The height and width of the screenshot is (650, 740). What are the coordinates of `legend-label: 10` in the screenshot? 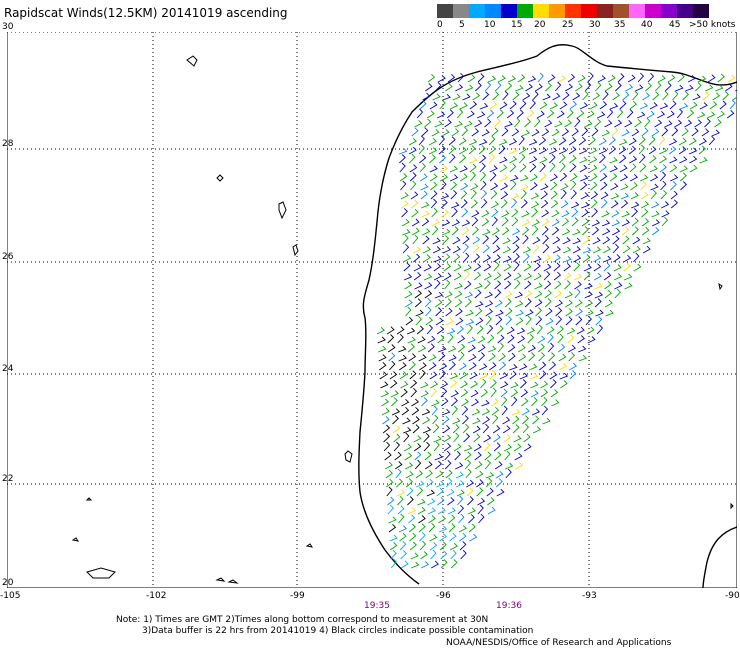 It's located at (490, 25).